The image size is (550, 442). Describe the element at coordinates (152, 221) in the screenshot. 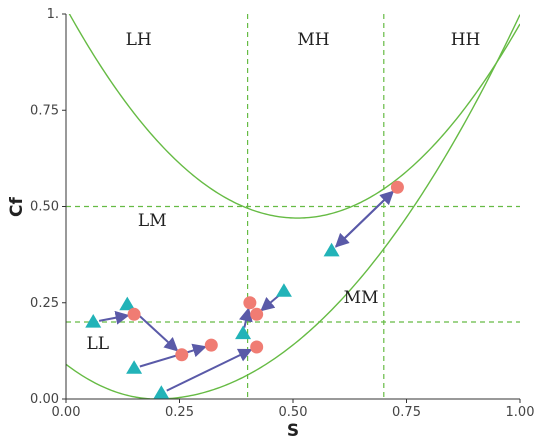

I see `region-label-lm: LM` at that location.